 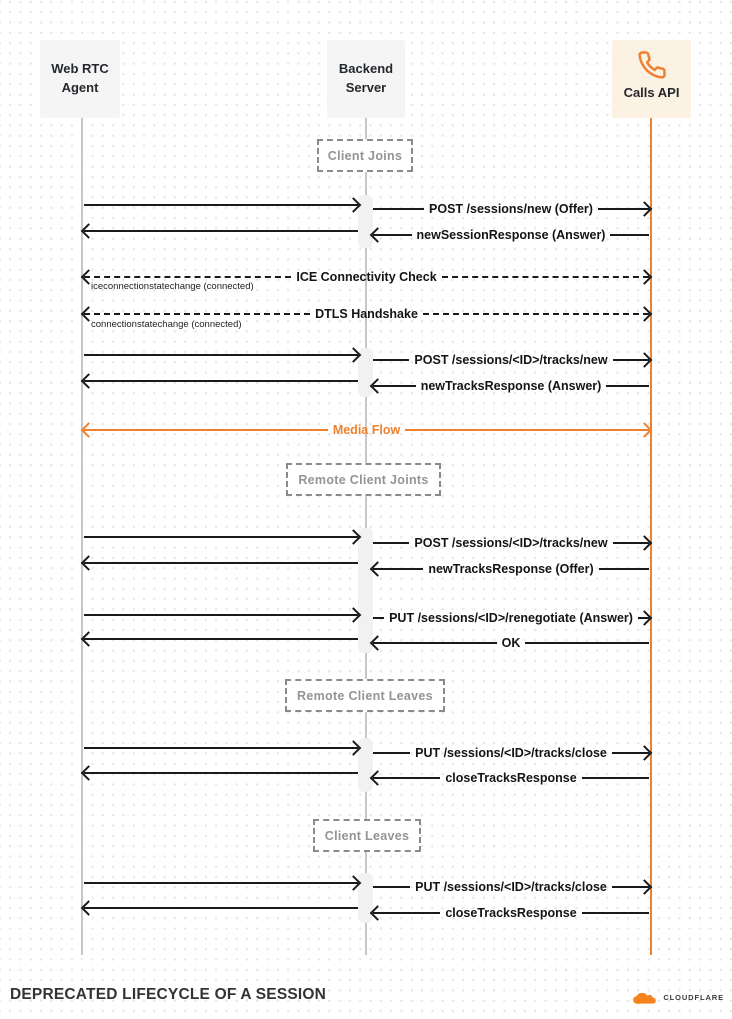 I want to click on section-label: Remote Client Joints, so click(x=363, y=479).